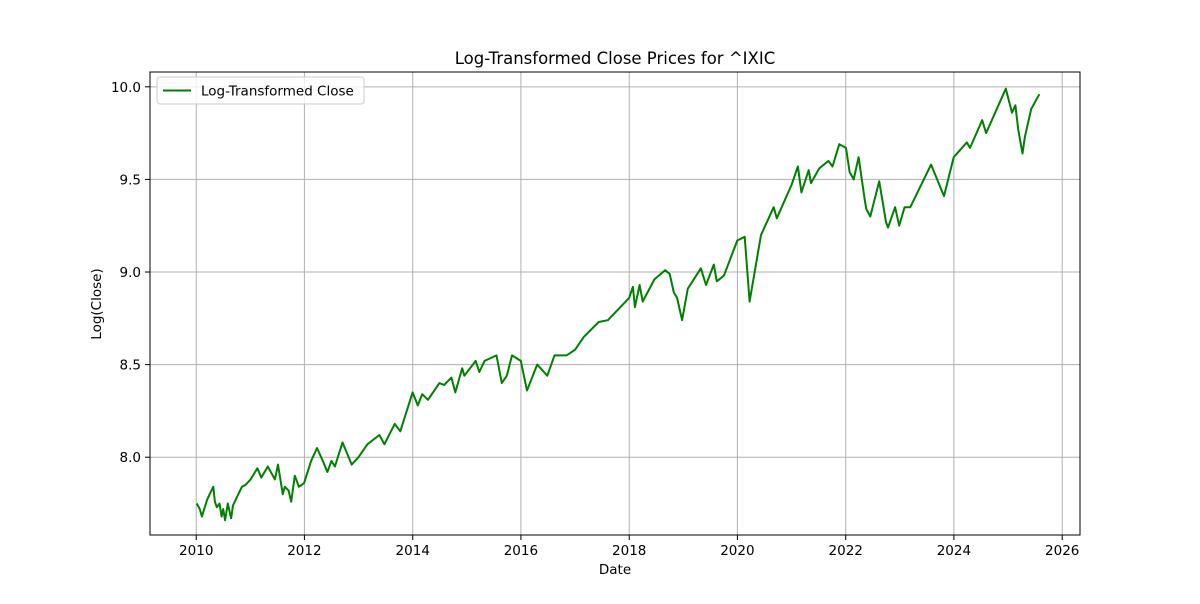  I want to click on legend: Log-Transformed Close, so click(260, 90).